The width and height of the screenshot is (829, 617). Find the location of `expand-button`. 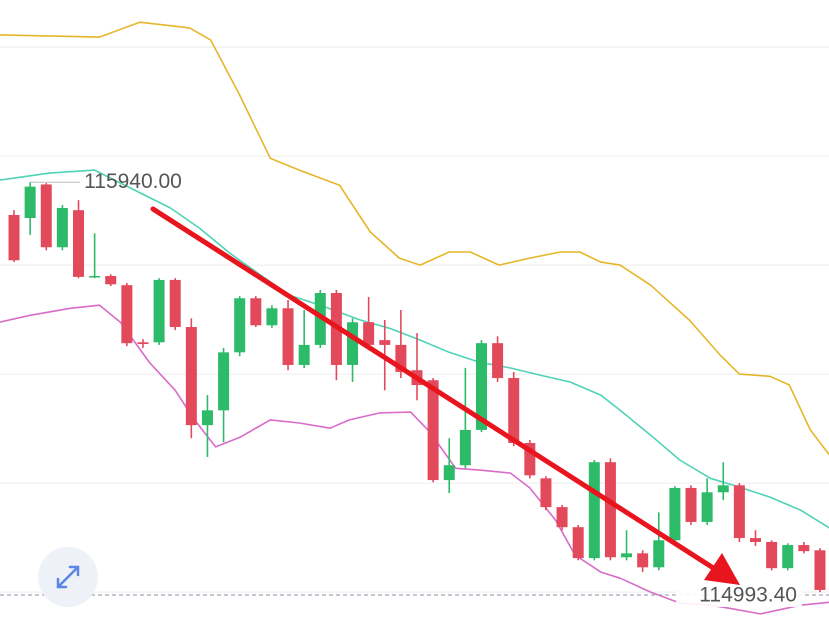

expand-button is located at coordinates (68, 577).